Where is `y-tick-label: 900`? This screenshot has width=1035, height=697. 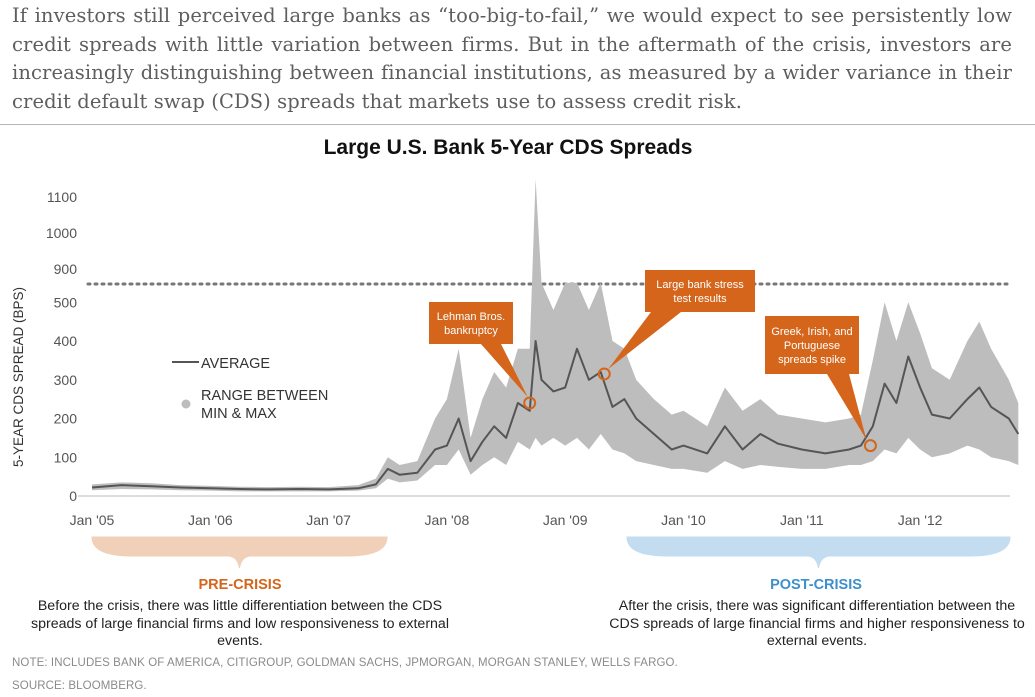 y-tick-label: 900 is located at coordinates (66, 269).